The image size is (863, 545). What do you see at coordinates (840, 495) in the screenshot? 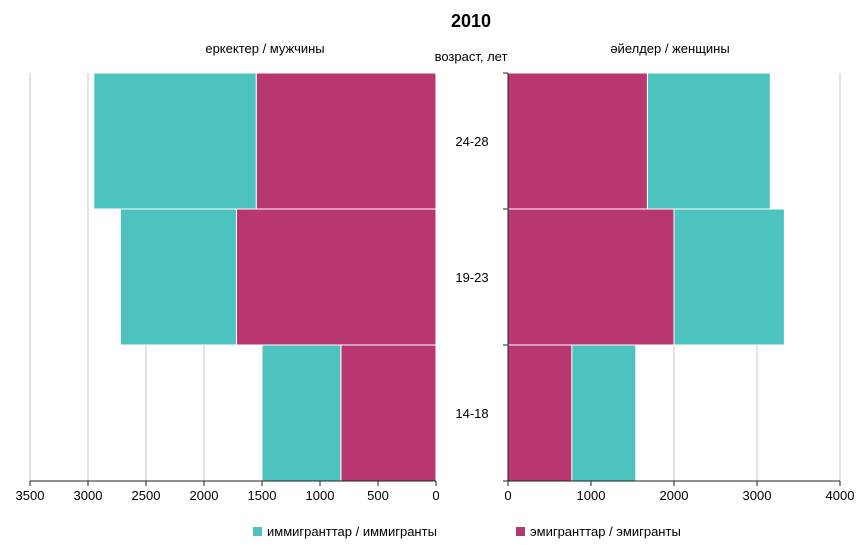
I see `right-x-tick-label: 4000` at bounding box center [840, 495].